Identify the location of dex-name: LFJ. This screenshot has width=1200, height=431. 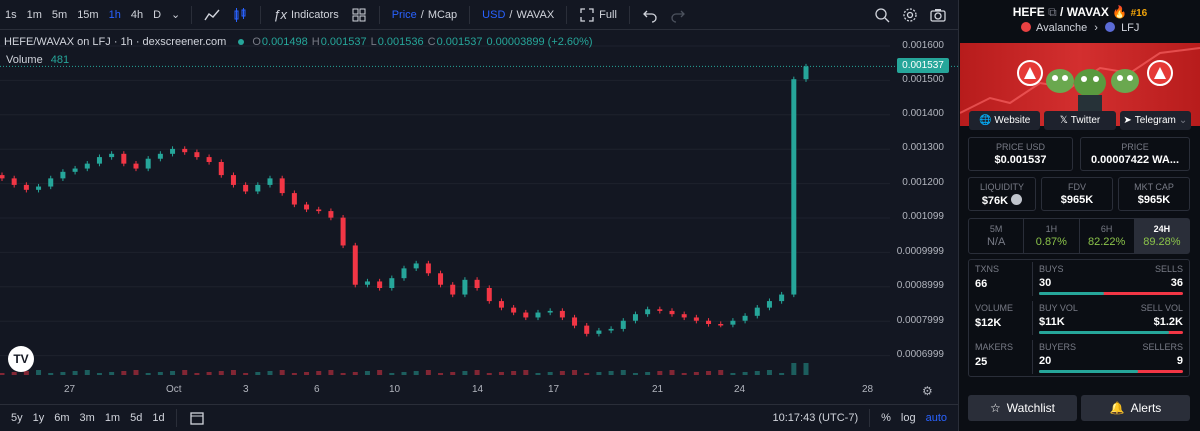
(1130, 28).